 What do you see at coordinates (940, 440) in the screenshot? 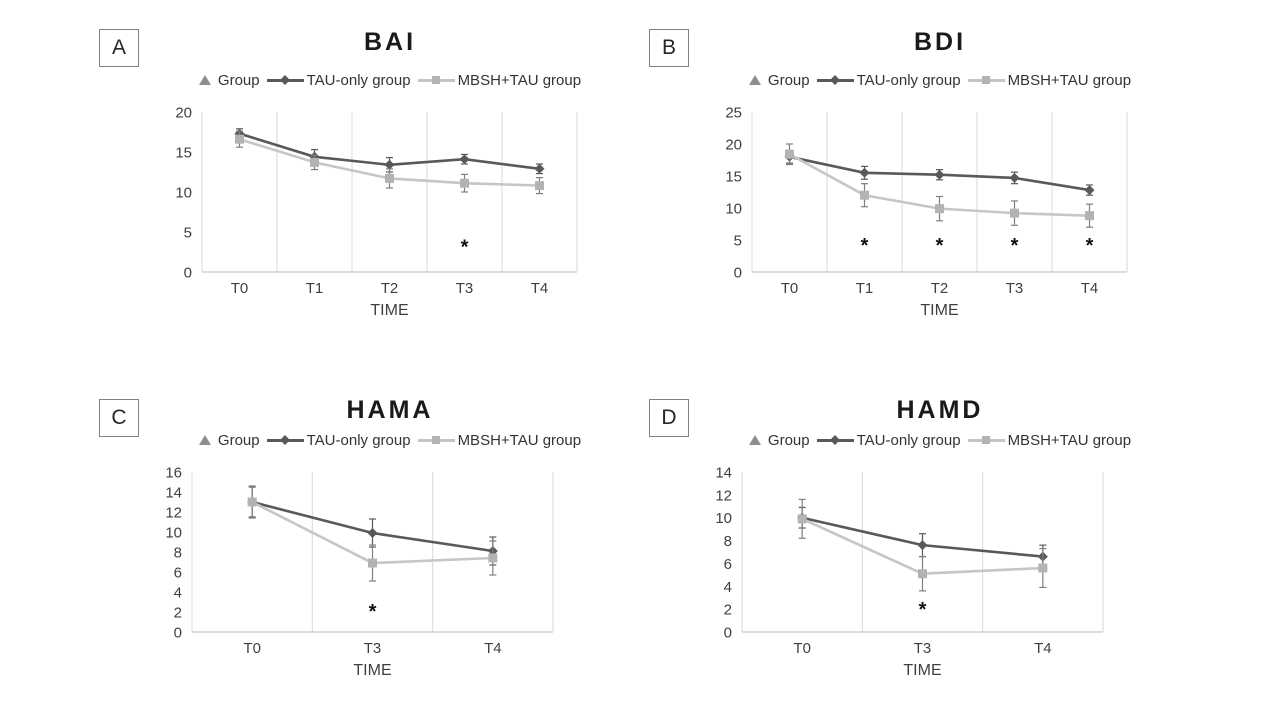
I see `chart-legend-hamd: Group TAU-only group MBSH+TAU group` at bounding box center [940, 440].